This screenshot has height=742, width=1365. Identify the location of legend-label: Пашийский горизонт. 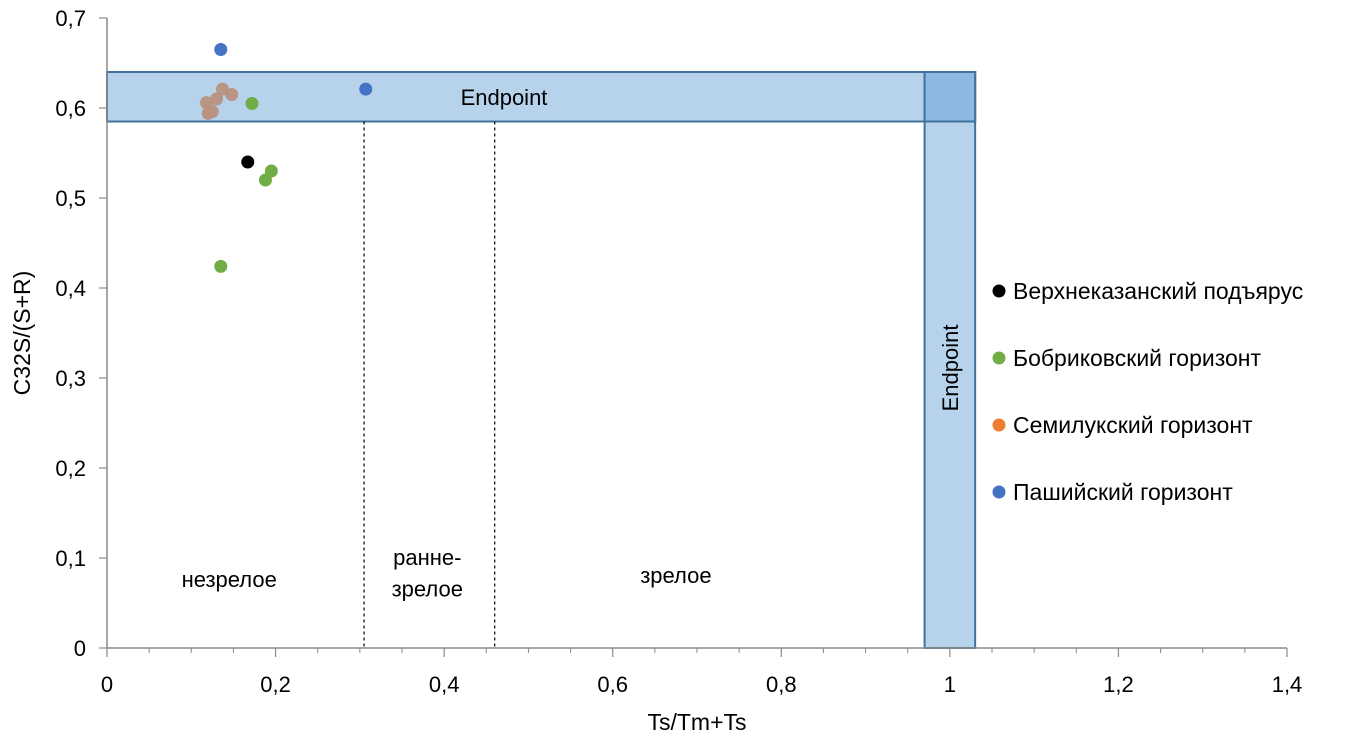
(1123, 492).